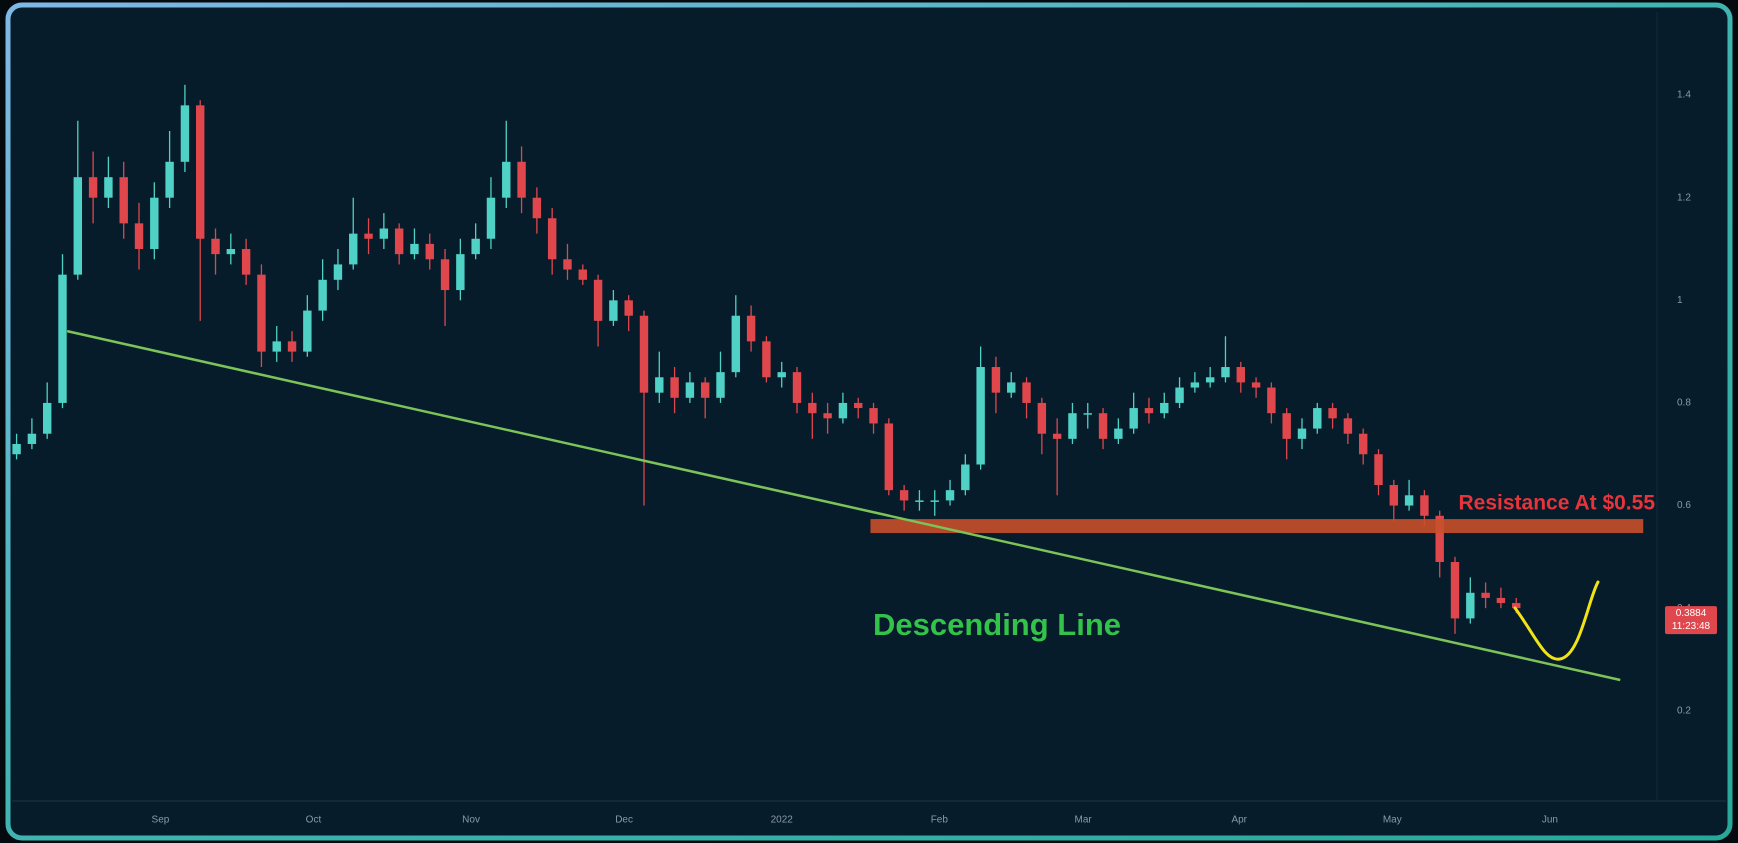 The image size is (1738, 843). I want to click on projection-curve, so click(1556, 620).